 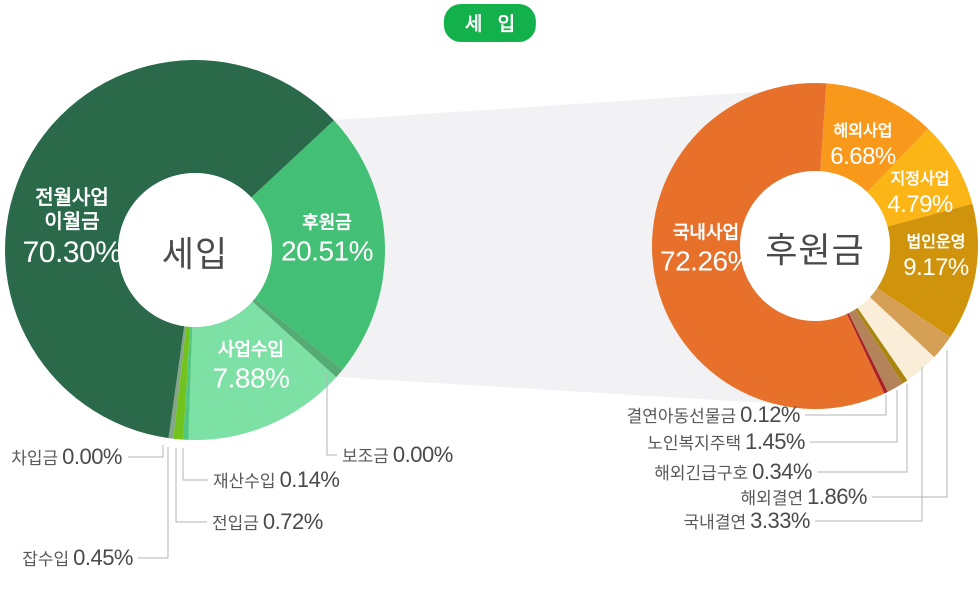 I want to click on slice-label-donation-8: 국내사업 72.26%, so click(x=706, y=249).